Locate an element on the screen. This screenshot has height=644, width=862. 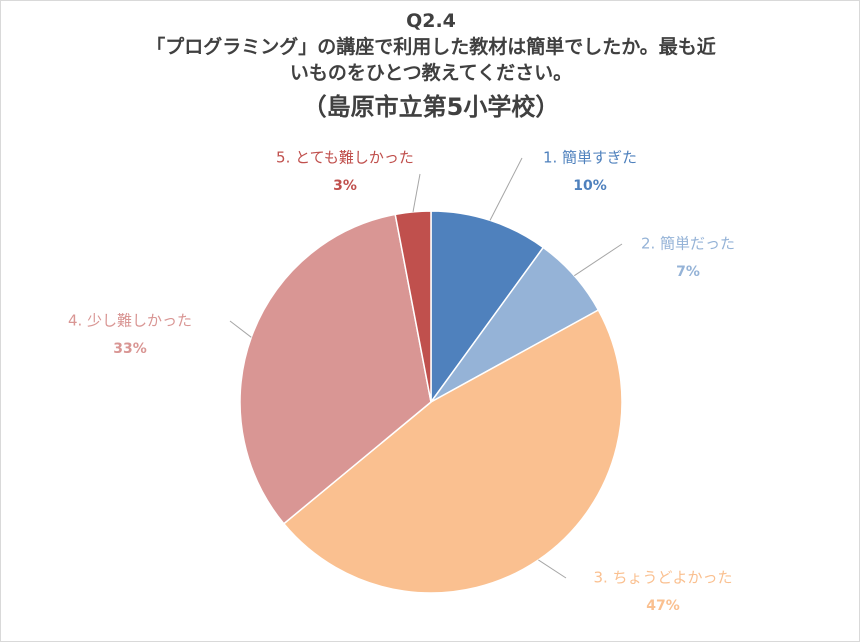
title-line-1: Q2.4 is located at coordinates (431, 21).